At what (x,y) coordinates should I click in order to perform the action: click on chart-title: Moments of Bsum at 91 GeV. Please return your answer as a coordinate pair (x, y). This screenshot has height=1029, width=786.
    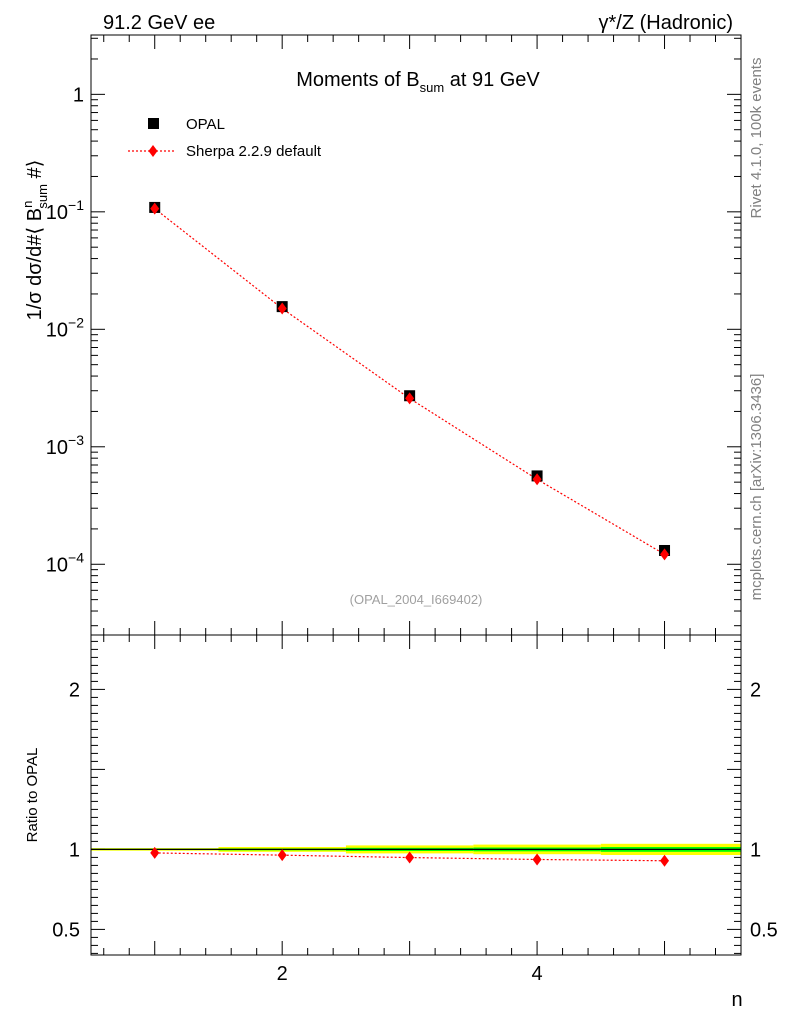
    Looking at the image, I should click on (418, 82).